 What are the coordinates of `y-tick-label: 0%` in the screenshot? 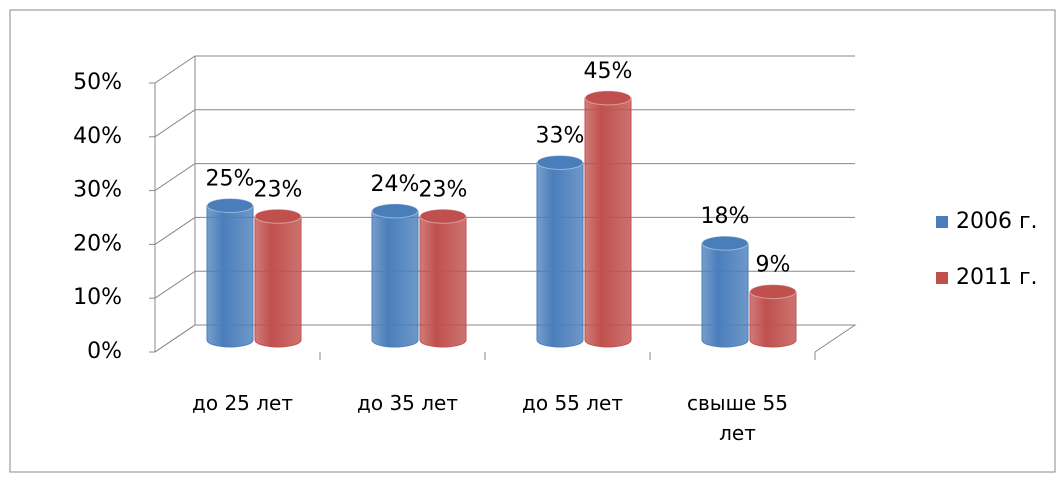 It's located at (104, 351).